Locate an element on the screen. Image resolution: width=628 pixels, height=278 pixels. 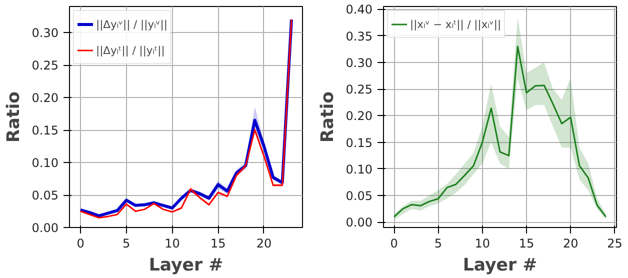
y-tick-label: 0.40 is located at coordinates (359, 9).